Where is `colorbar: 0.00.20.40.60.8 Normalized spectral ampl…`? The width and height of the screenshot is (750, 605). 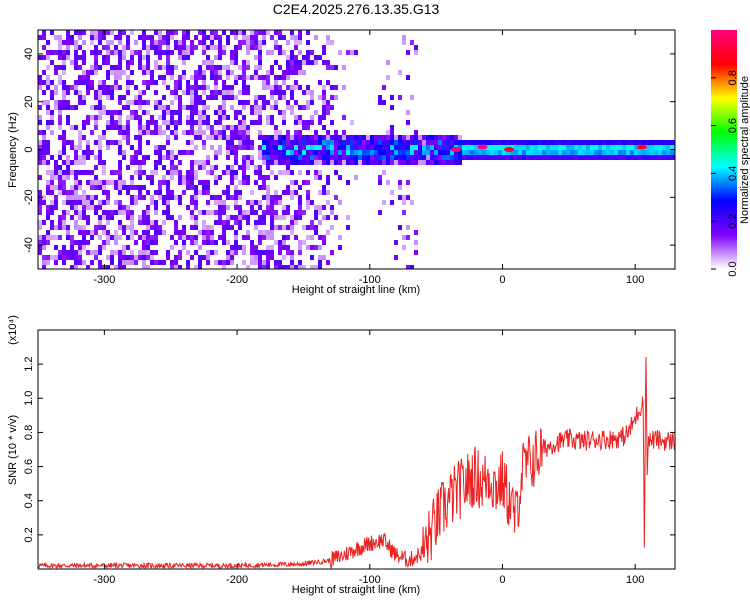
colorbar: 0.00.20.40.60.8 Normalized spectral ampl… is located at coordinates (730, 153).